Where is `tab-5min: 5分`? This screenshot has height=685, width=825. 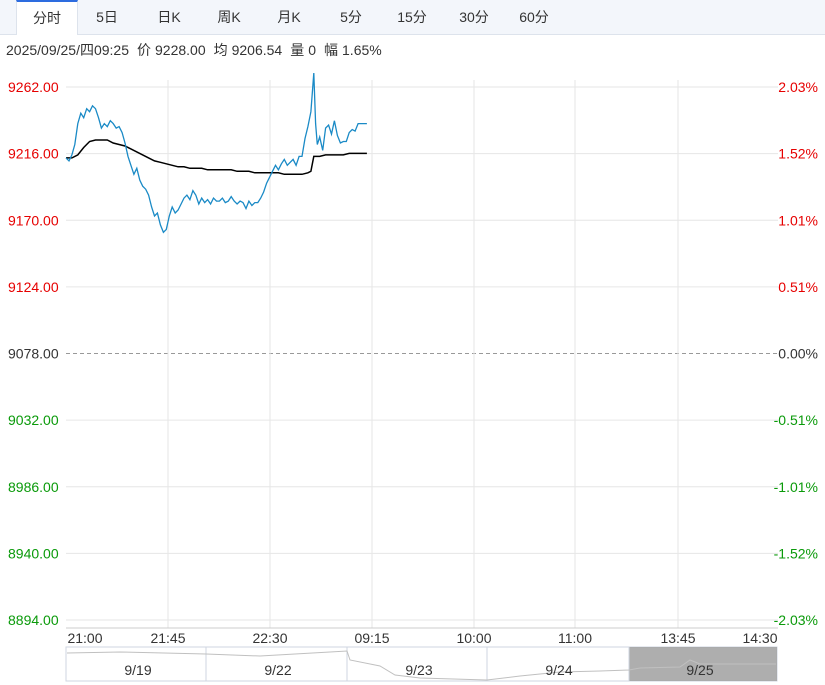 tab-5min: 5分 is located at coordinates (351, 17).